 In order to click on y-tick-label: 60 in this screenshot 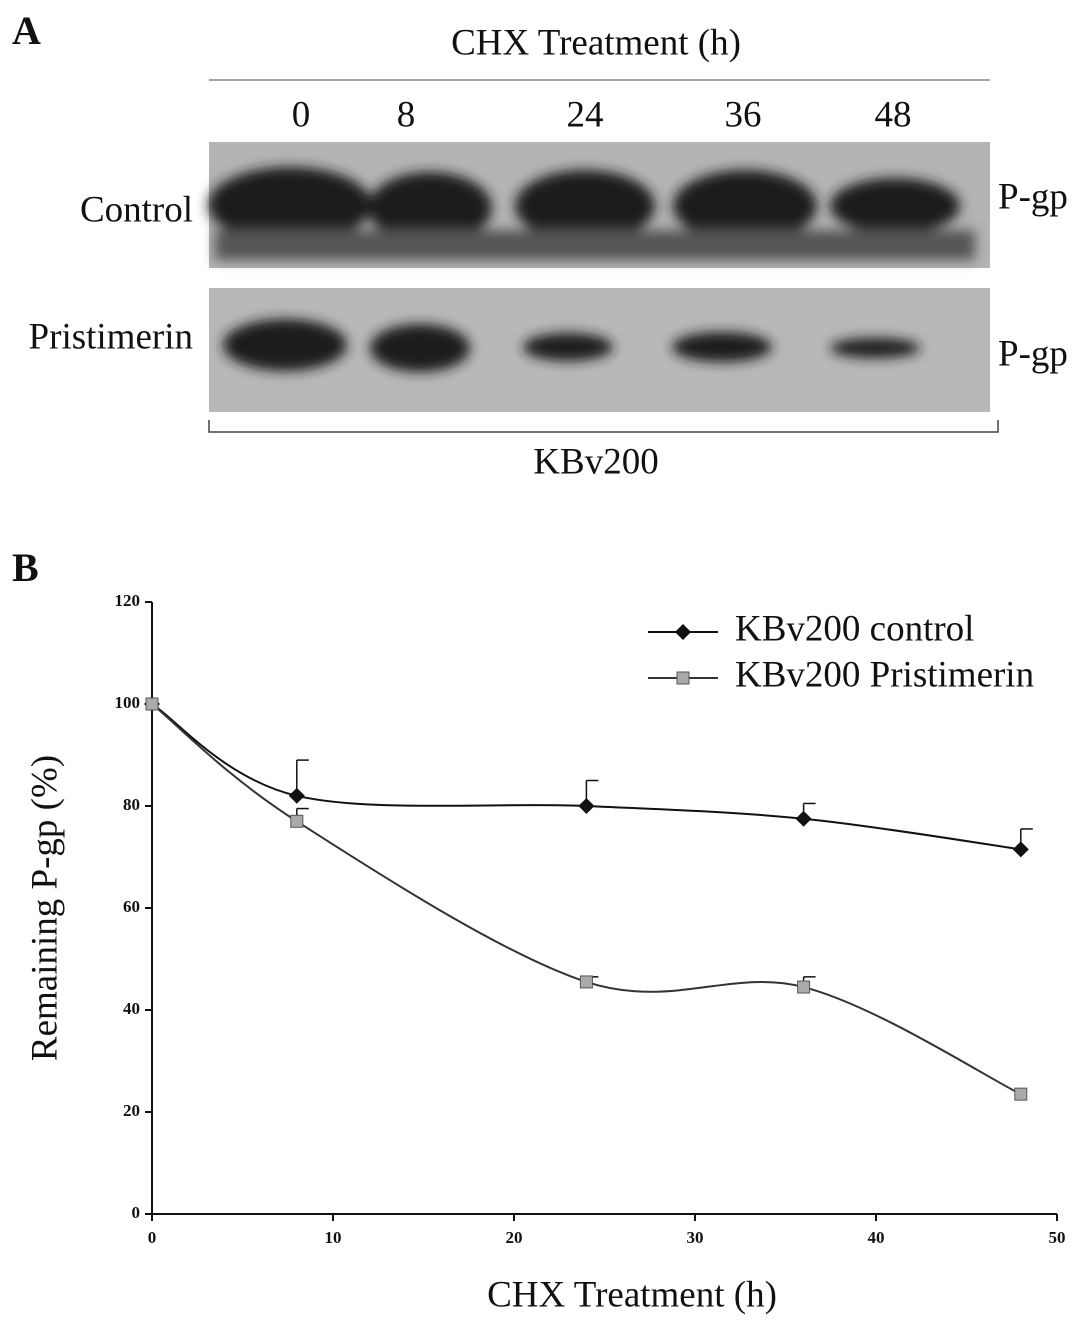, I will do `click(131, 906)`.